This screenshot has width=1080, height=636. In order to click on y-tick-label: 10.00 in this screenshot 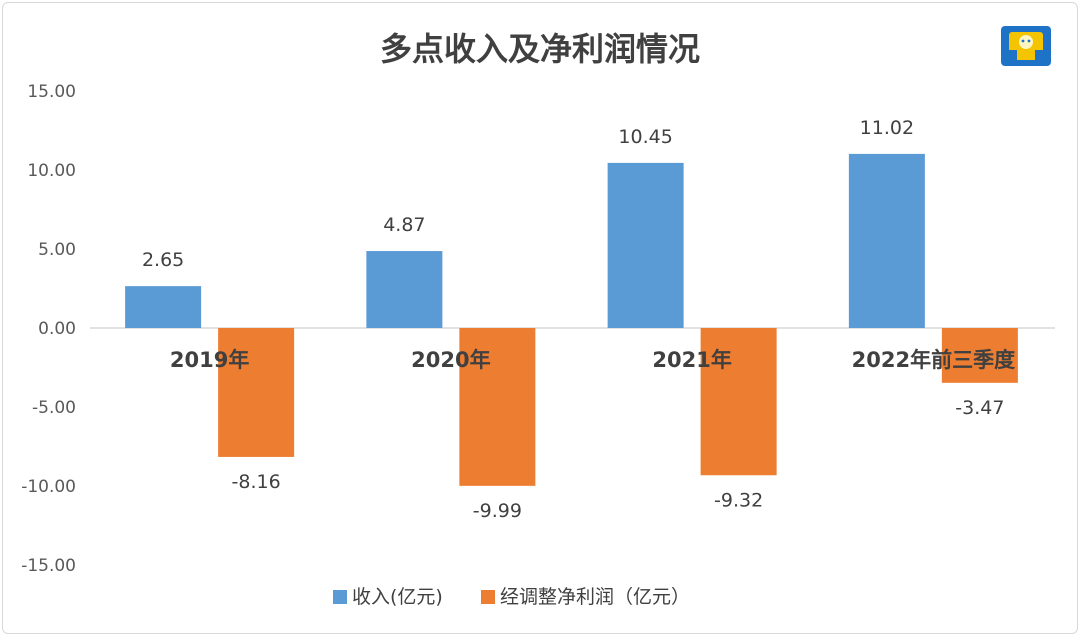, I will do `click(51, 171)`.